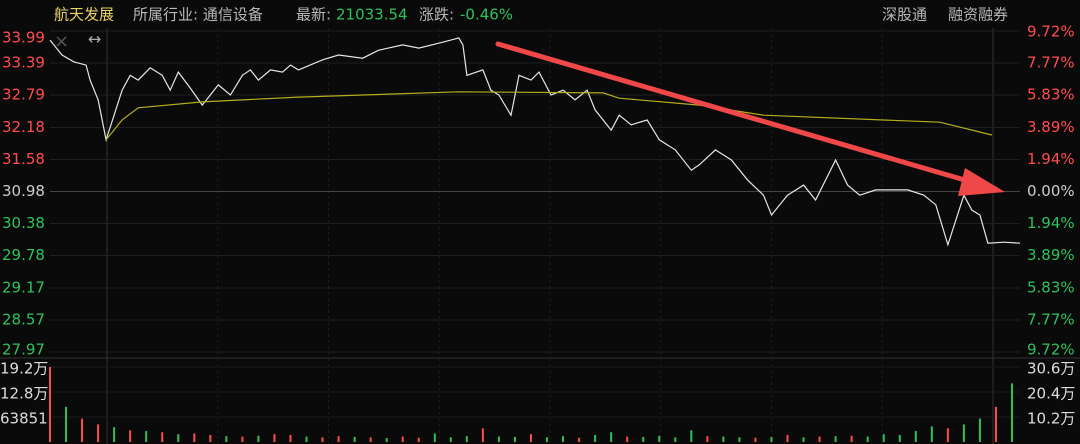  What do you see at coordinates (23, 350) in the screenshot?
I see `y-tick-label: 27.97` at bounding box center [23, 350].